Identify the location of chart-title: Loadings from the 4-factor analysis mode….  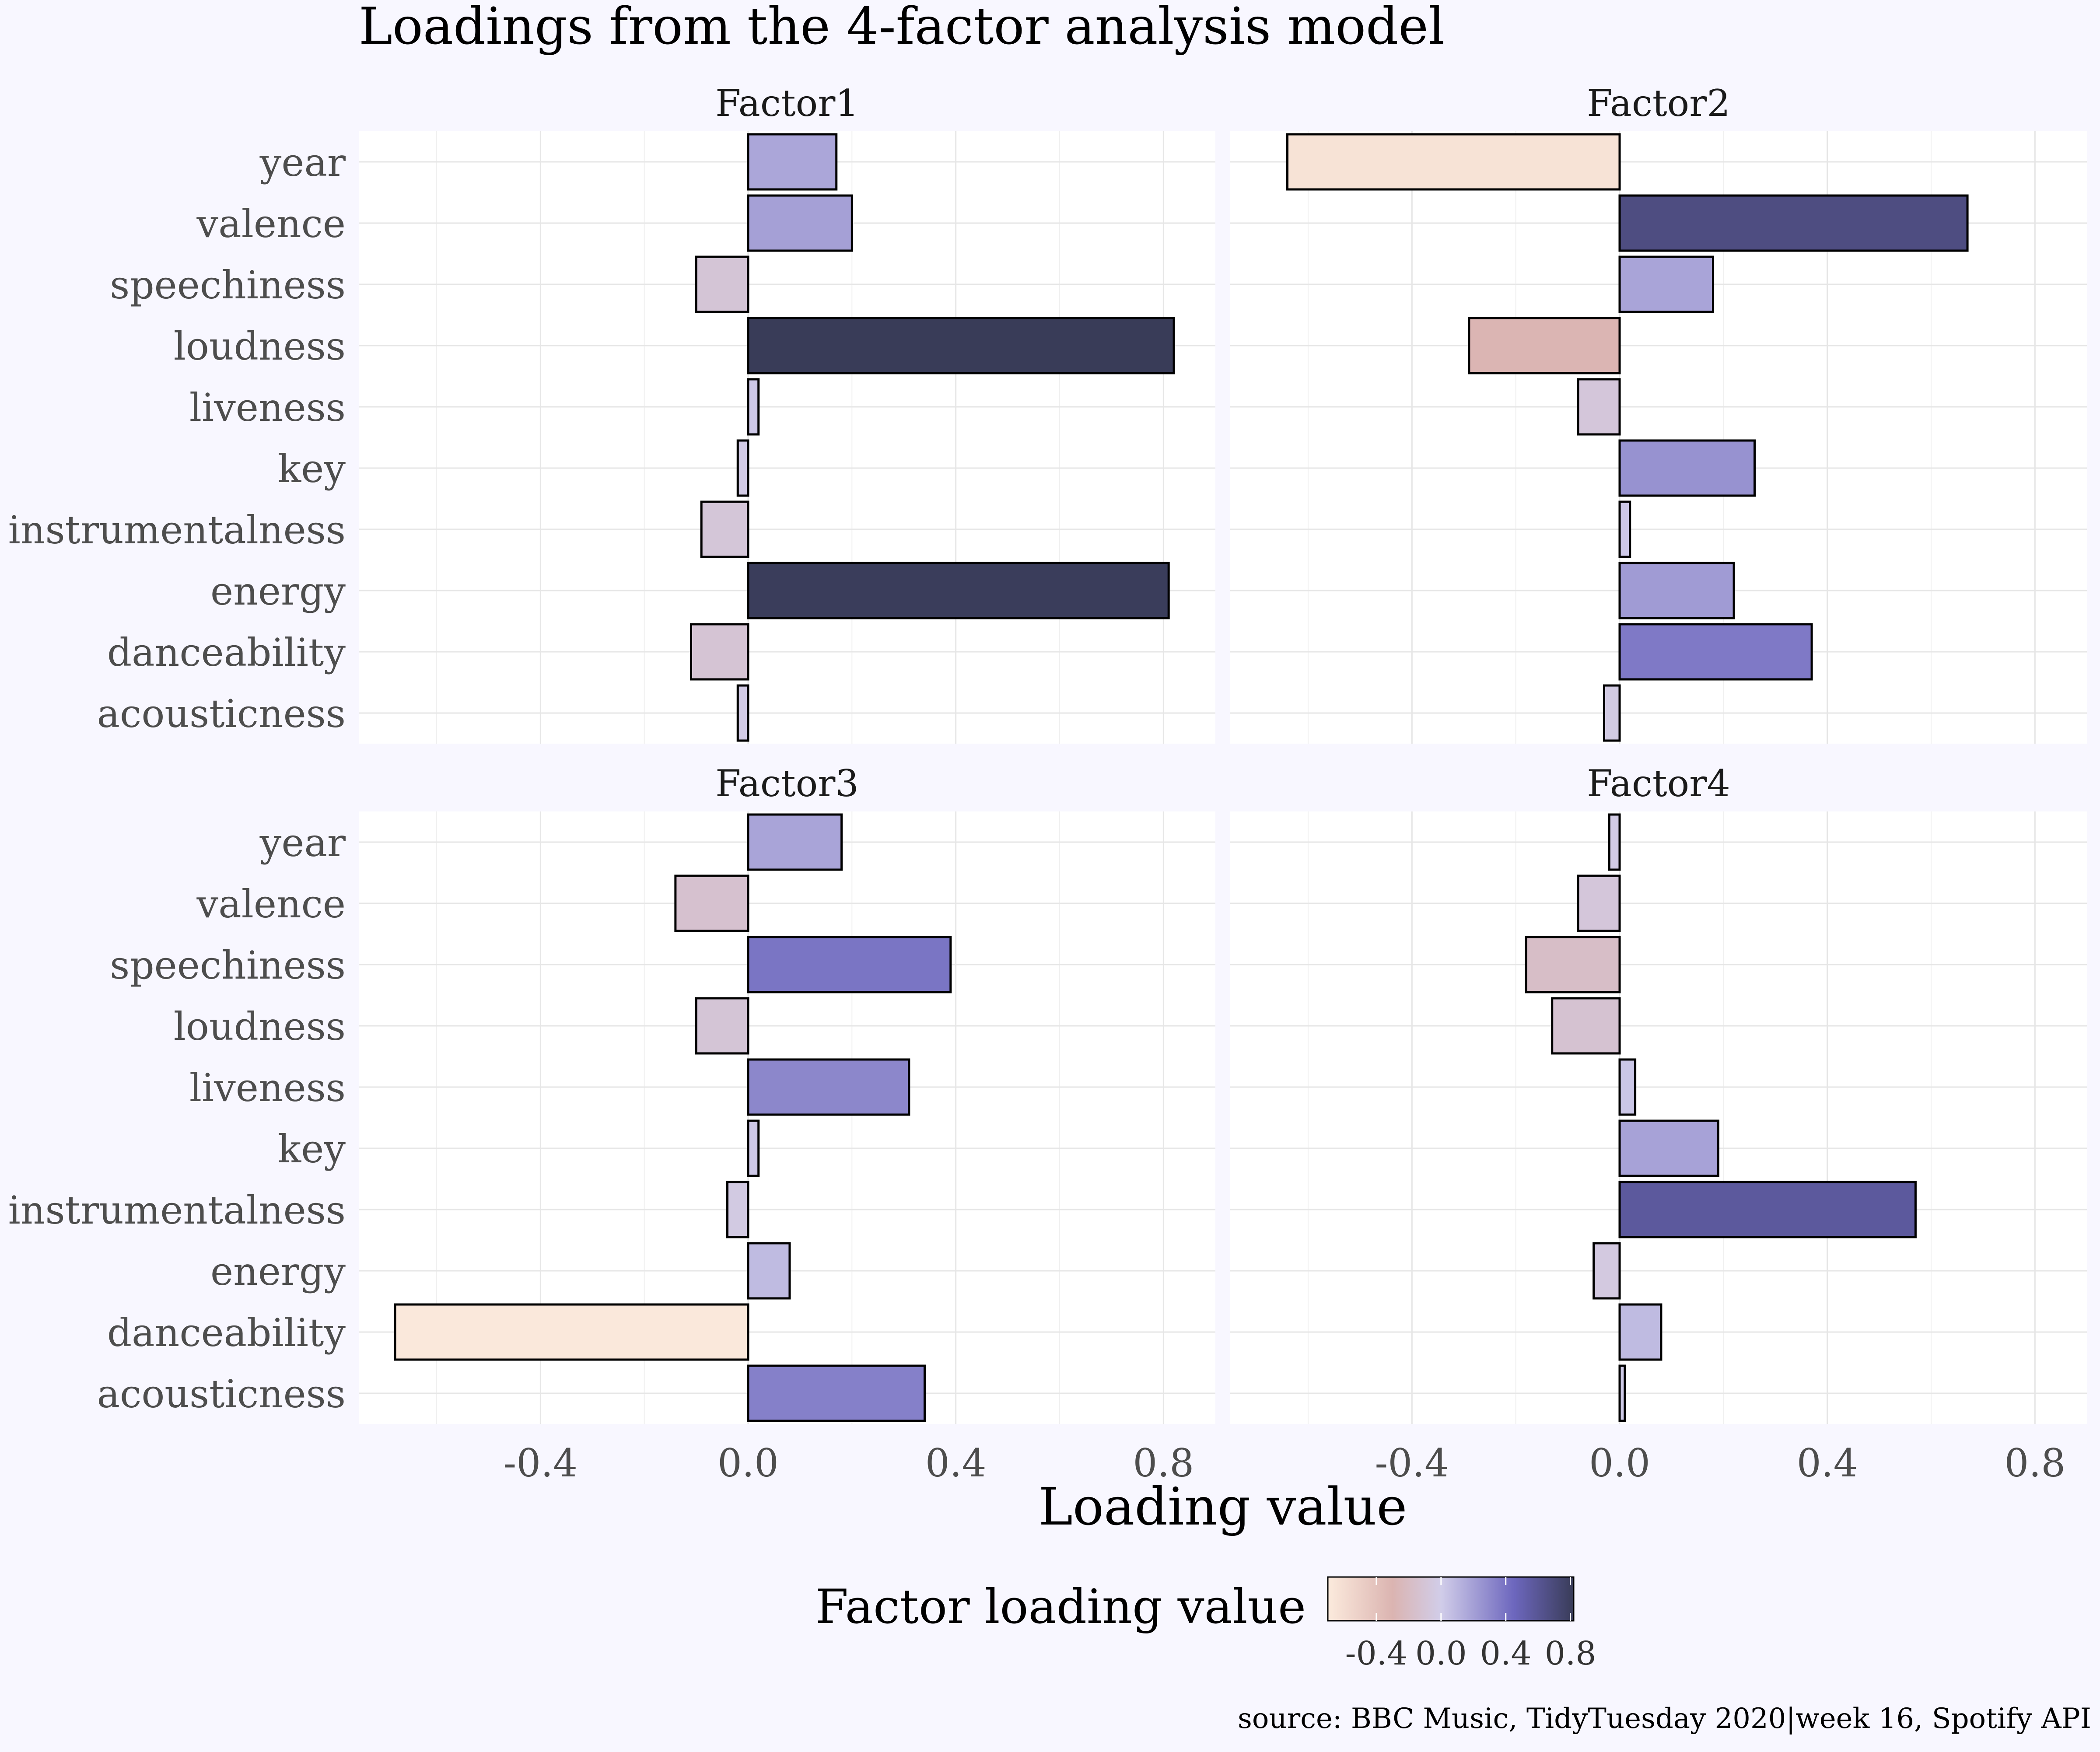
(902, 28).